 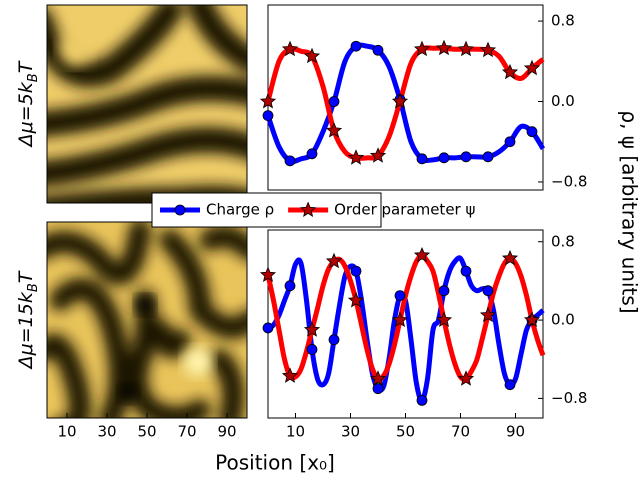 What do you see at coordinates (275, 463) in the screenshot?
I see `x-axis-label: Position [x₀]` at bounding box center [275, 463].